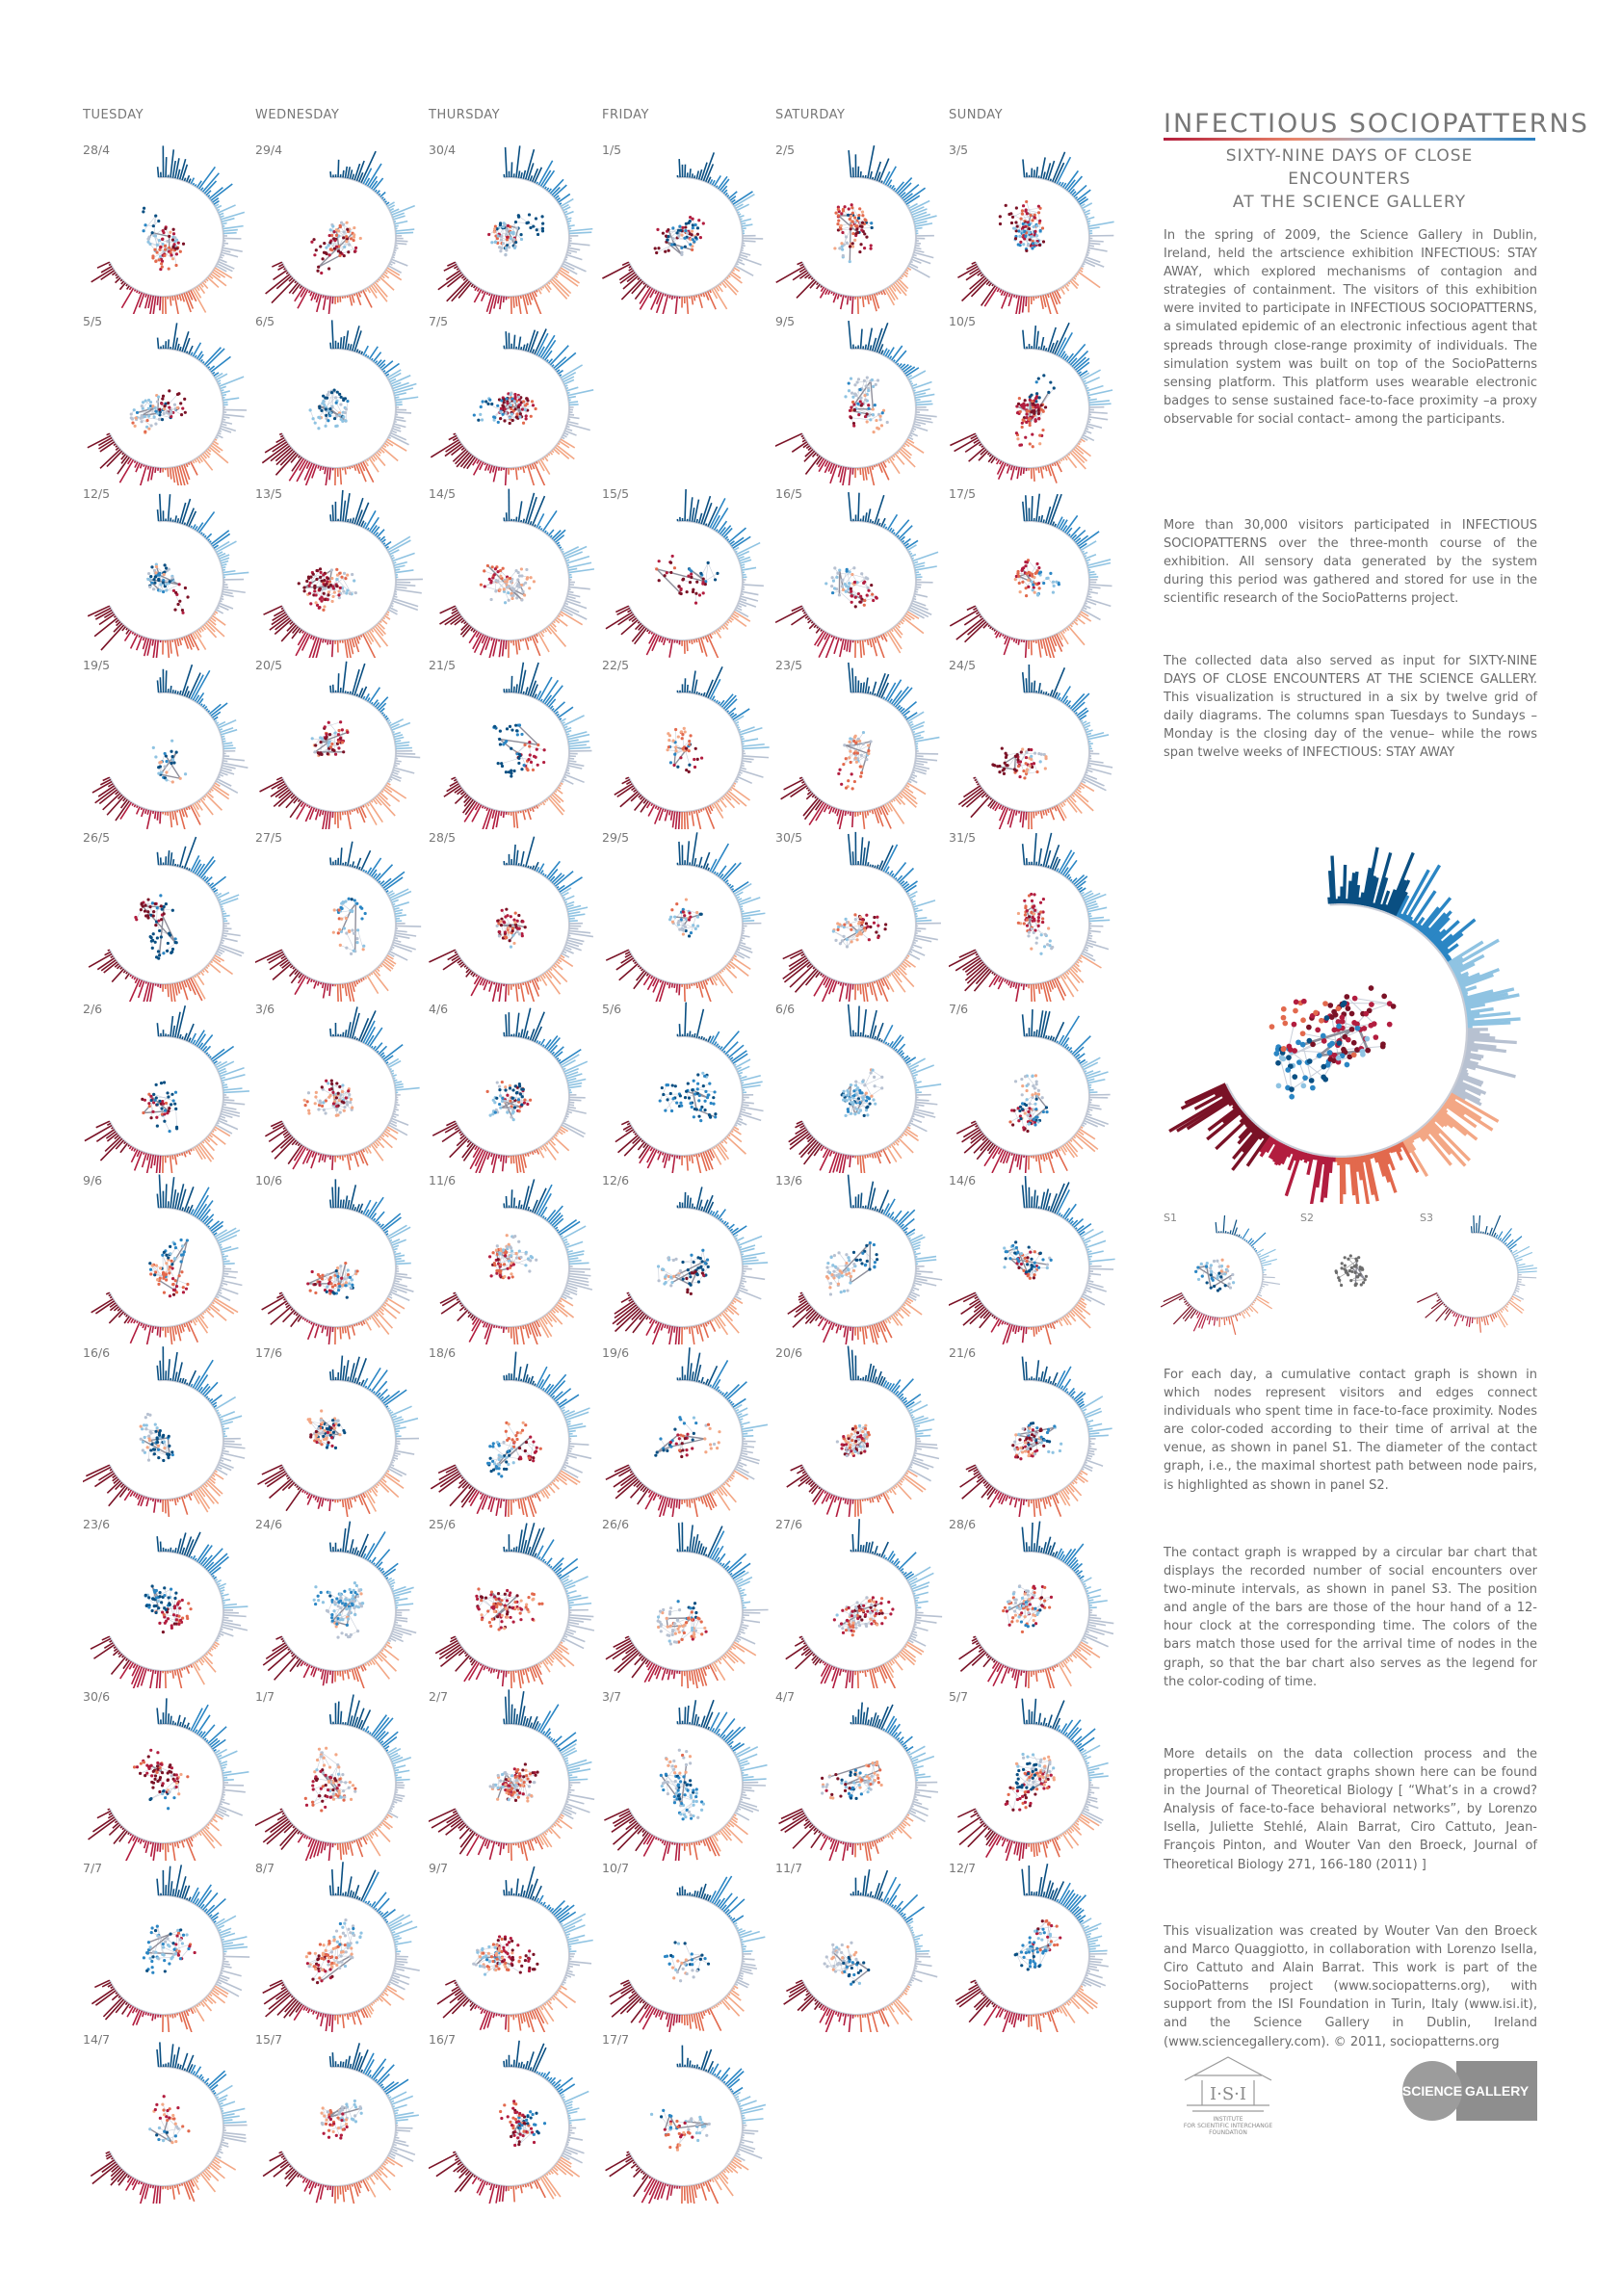 The image size is (1622, 2296). I want to click on ring-baseline, so click(512, 580).